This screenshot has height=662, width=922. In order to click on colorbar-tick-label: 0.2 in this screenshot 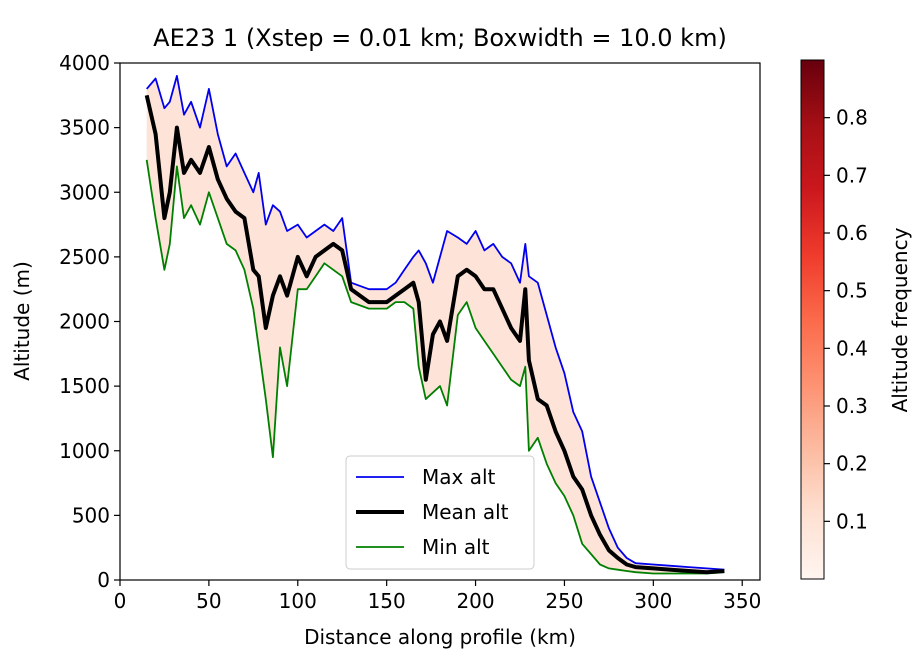, I will do `click(852, 464)`.